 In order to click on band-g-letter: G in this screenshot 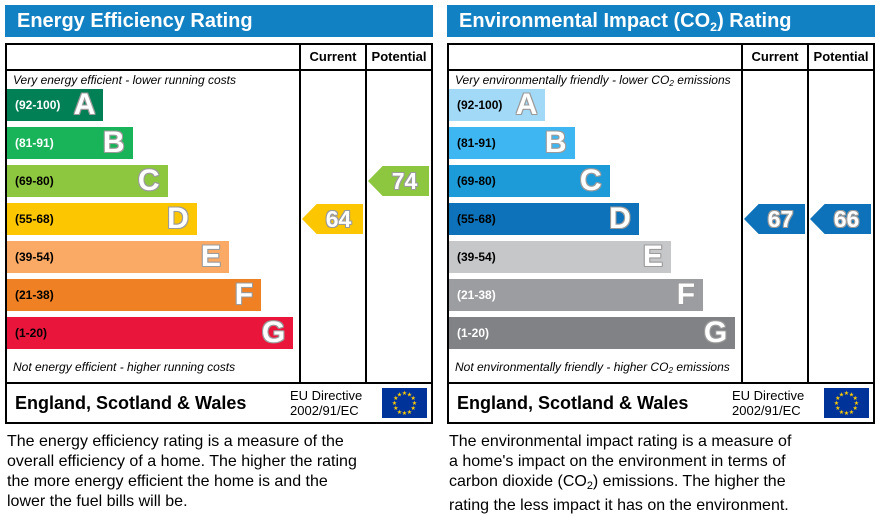, I will do `click(715, 332)`.